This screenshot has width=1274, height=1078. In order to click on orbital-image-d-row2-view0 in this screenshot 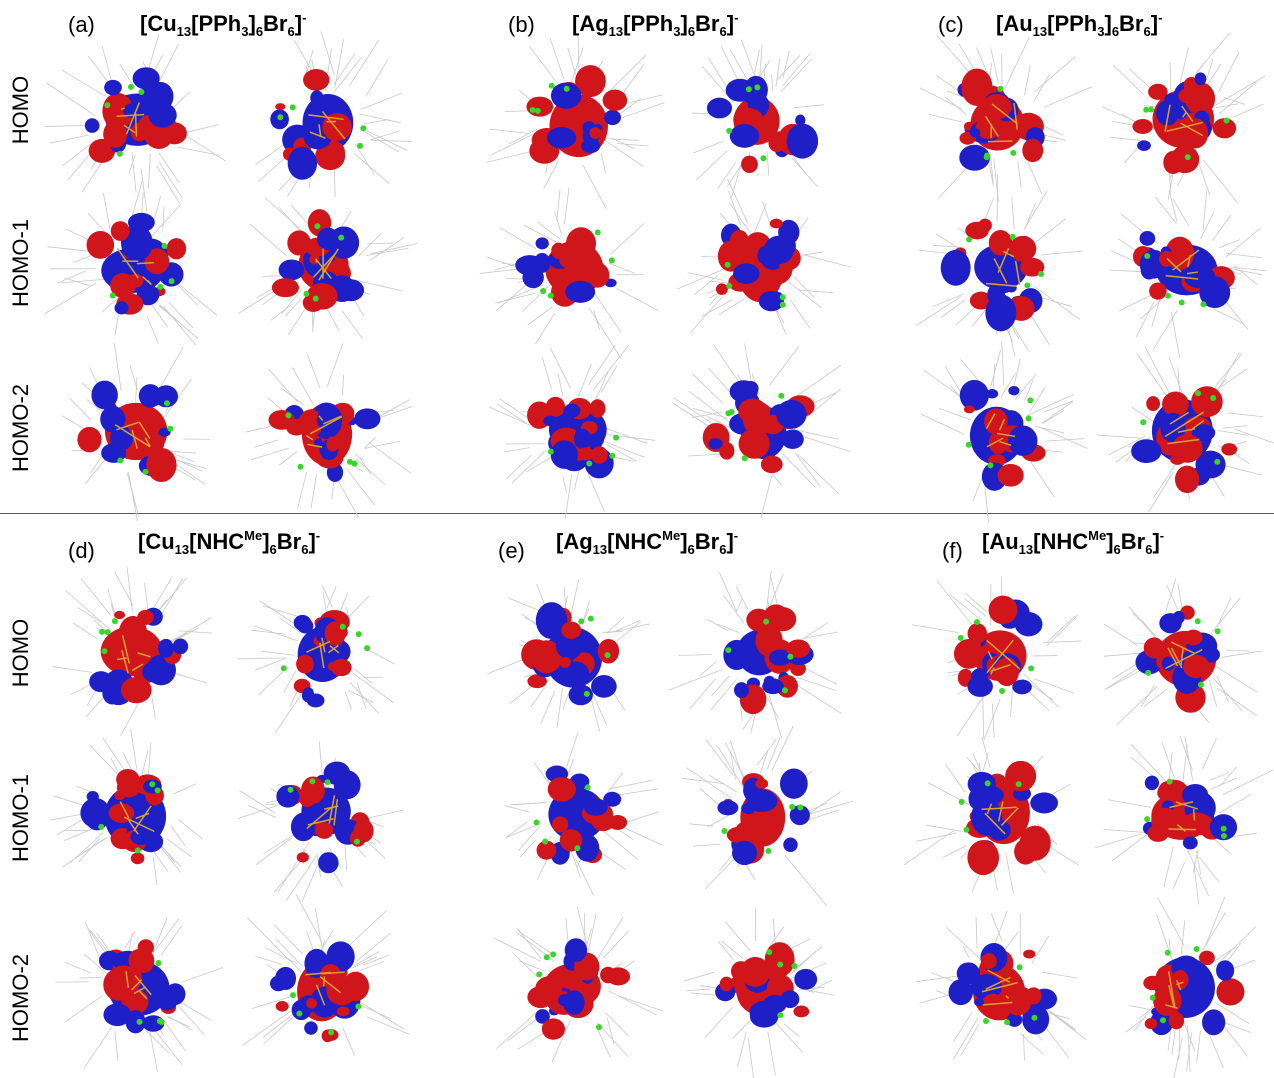, I will do `click(139, 994)`.